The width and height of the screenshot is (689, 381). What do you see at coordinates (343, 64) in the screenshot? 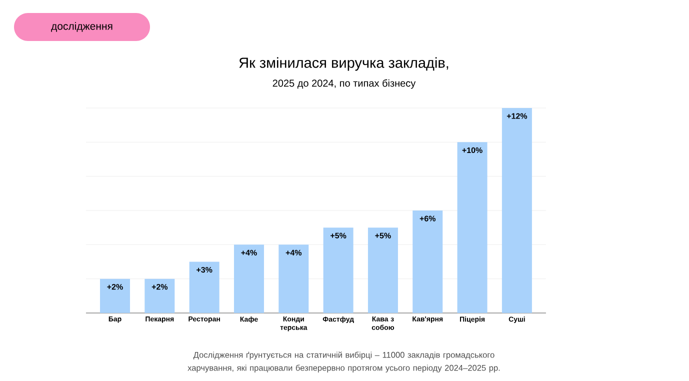
I see `chart-title: Як змінилася виручка закладів,` at bounding box center [343, 64].